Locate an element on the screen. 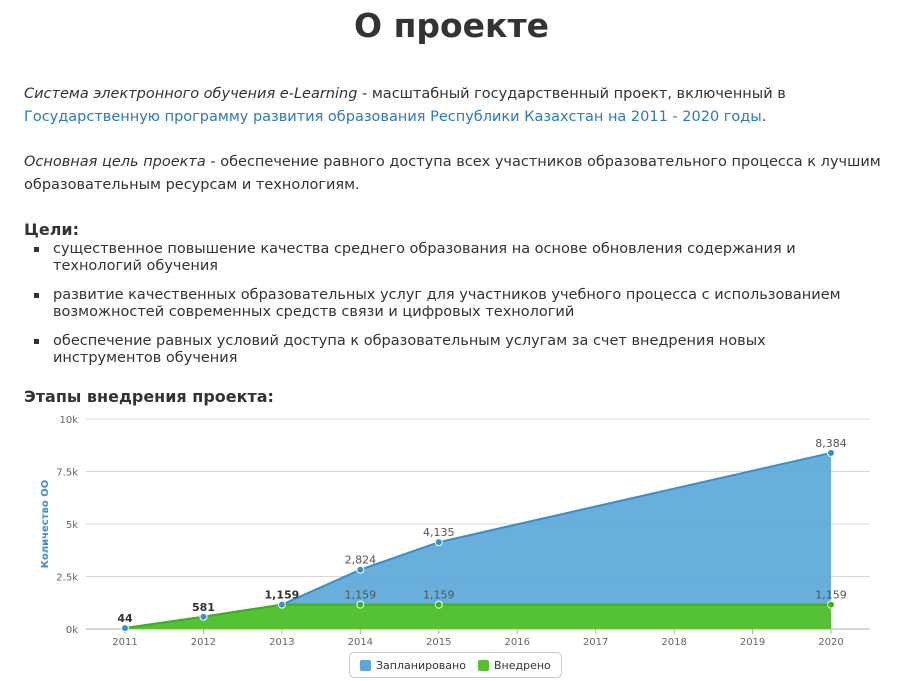 Image resolution: width=903 pixels, height=681 pixels. legend-swatch-implemented is located at coordinates (483, 665).